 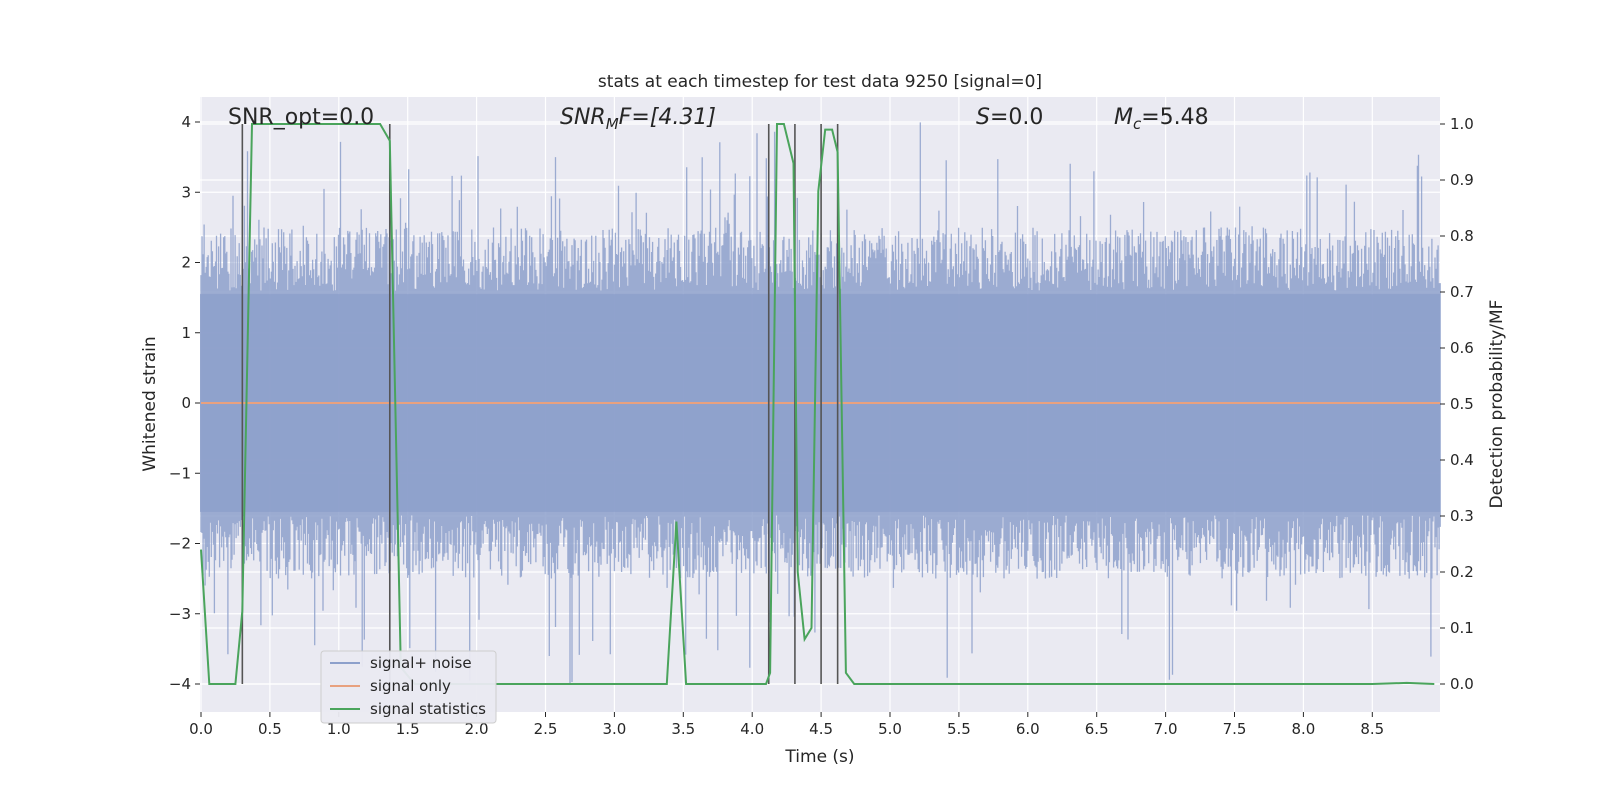 I want to click on y-right-tick-label: 0.9, so click(x=1462, y=180).